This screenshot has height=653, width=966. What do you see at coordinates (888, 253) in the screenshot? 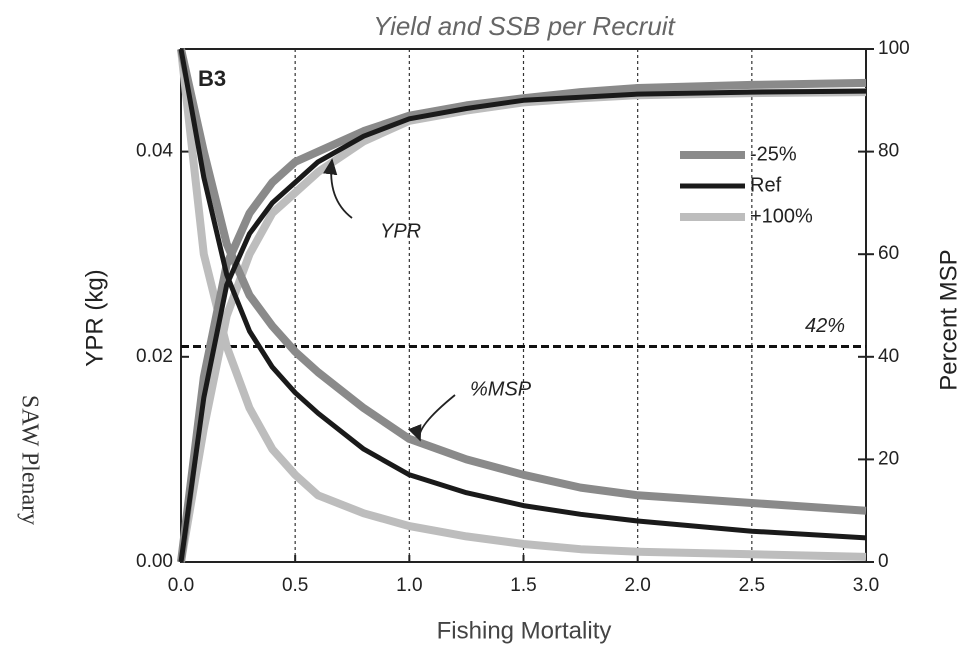
I see `y2-tick-label: 60` at bounding box center [888, 253].